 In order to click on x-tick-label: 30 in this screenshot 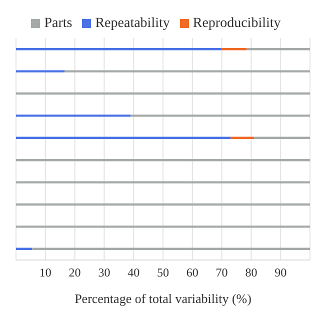, I will do `click(104, 273)`.